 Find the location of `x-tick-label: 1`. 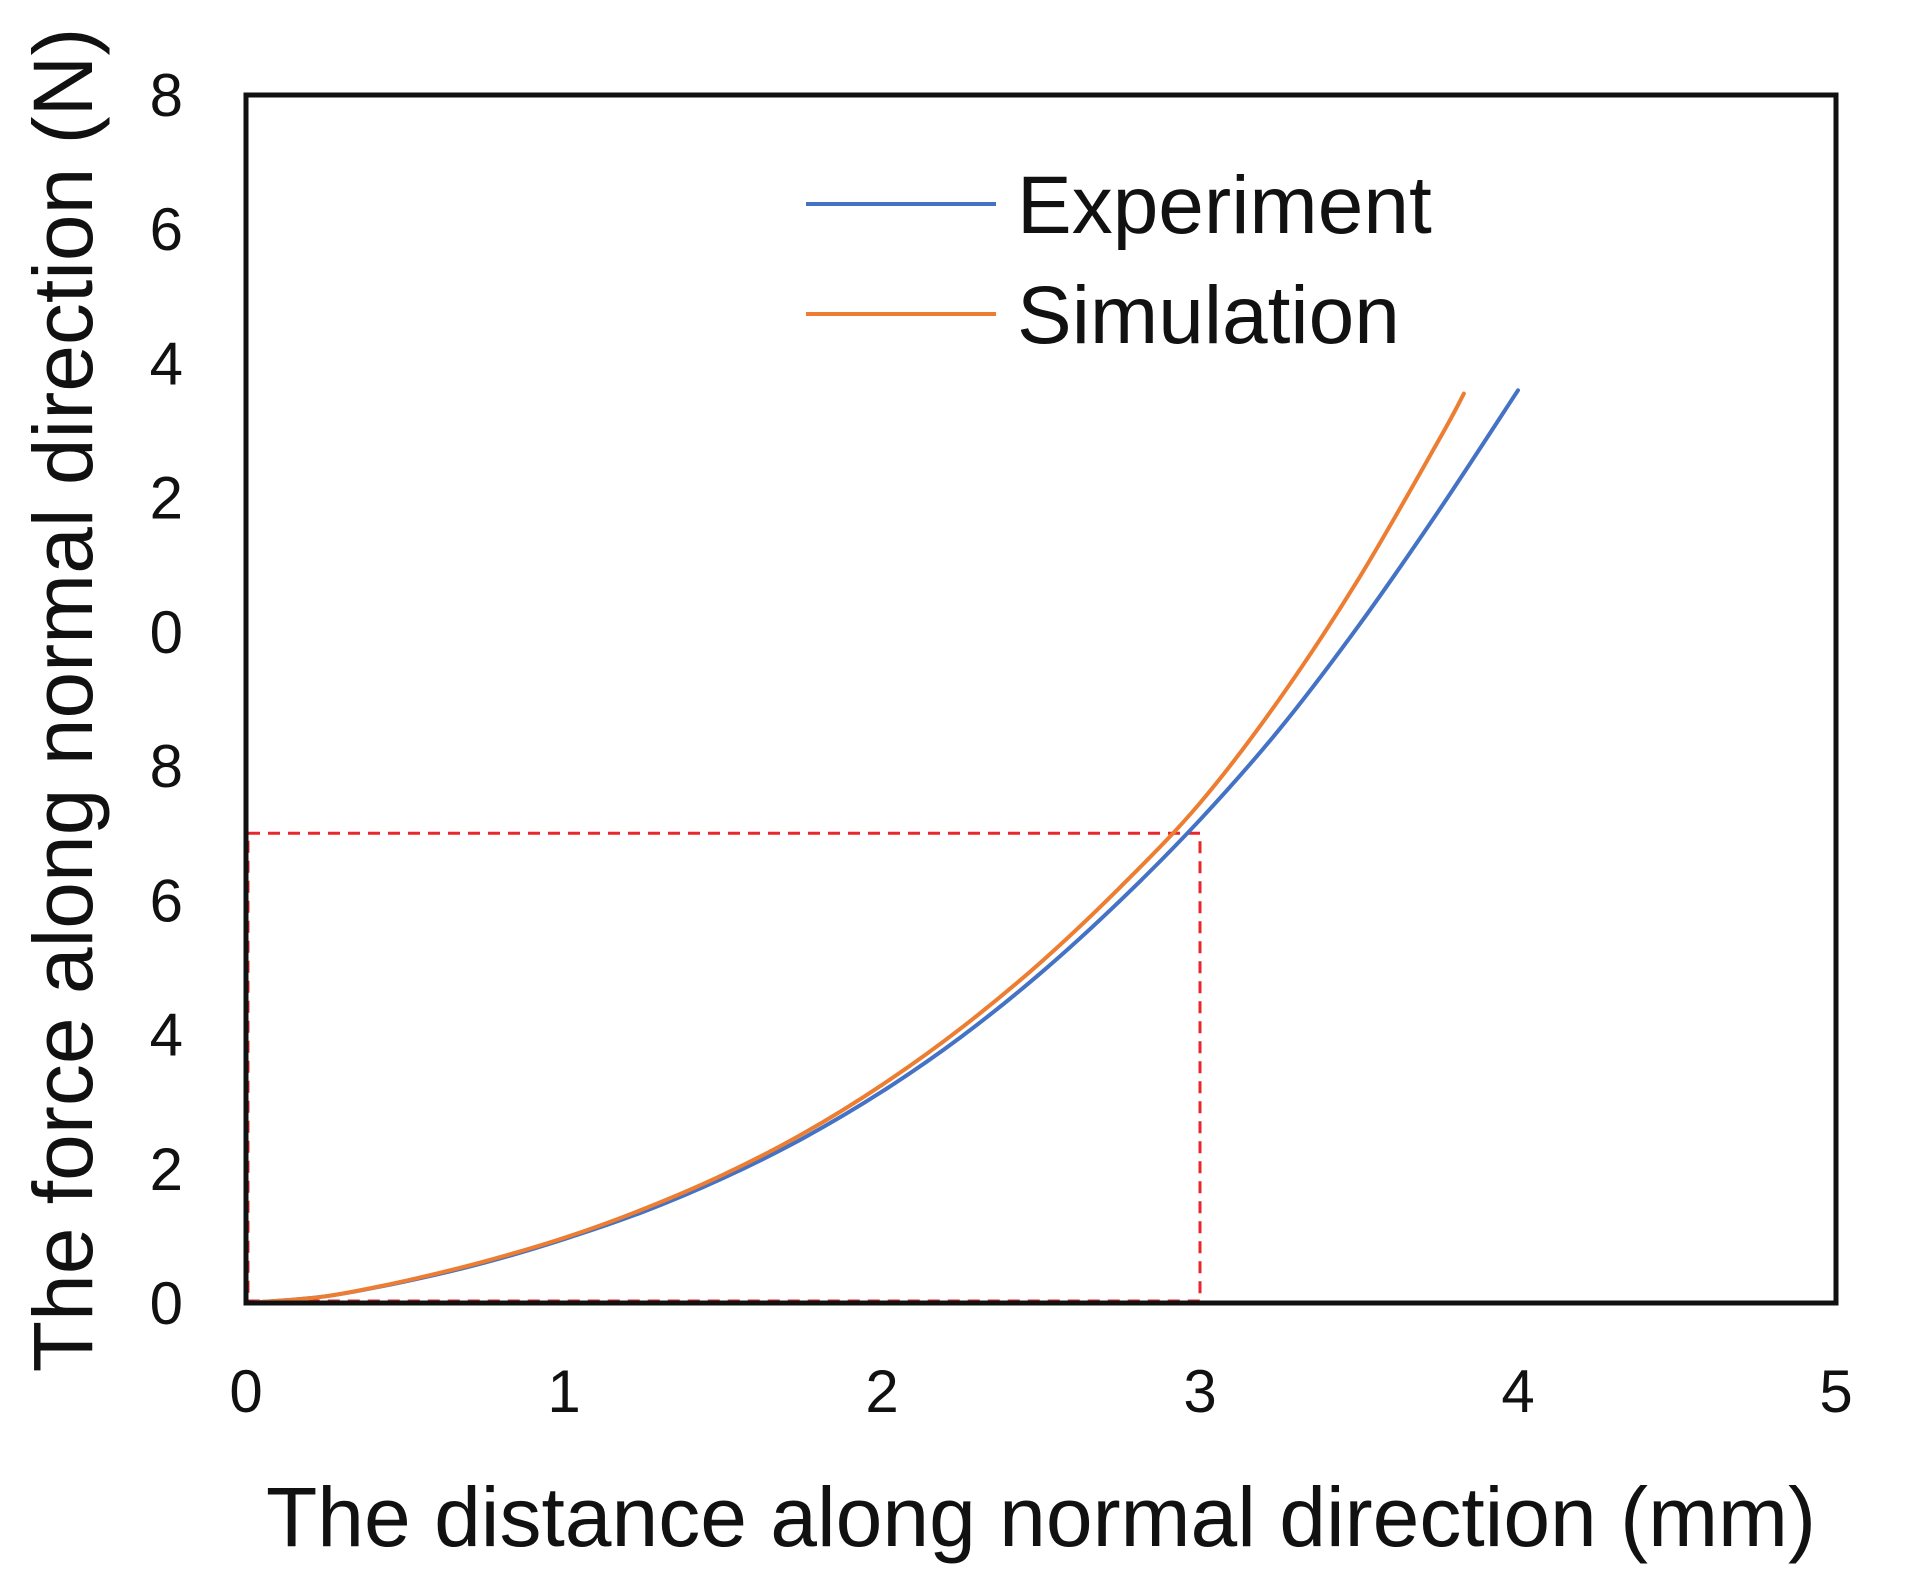

x-tick-label: 1 is located at coordinates (563, 1391).